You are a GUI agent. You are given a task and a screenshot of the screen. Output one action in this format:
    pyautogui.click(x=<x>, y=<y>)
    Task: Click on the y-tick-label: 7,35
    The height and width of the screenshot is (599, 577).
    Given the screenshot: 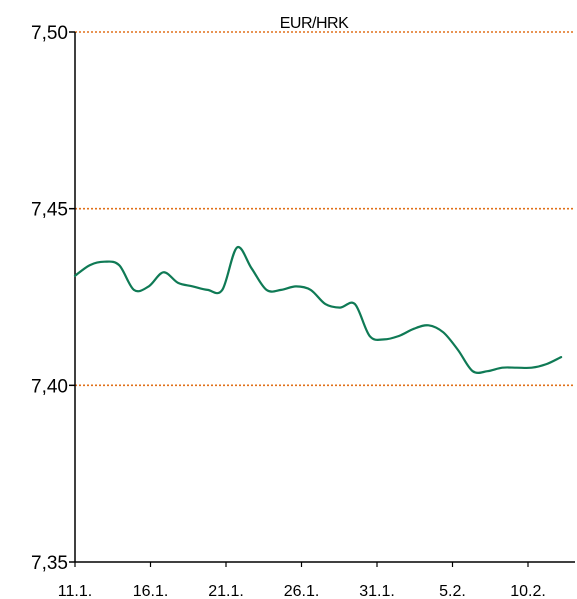 What is the action you would take?
    pyautogui.click(x=49, y=563)
    